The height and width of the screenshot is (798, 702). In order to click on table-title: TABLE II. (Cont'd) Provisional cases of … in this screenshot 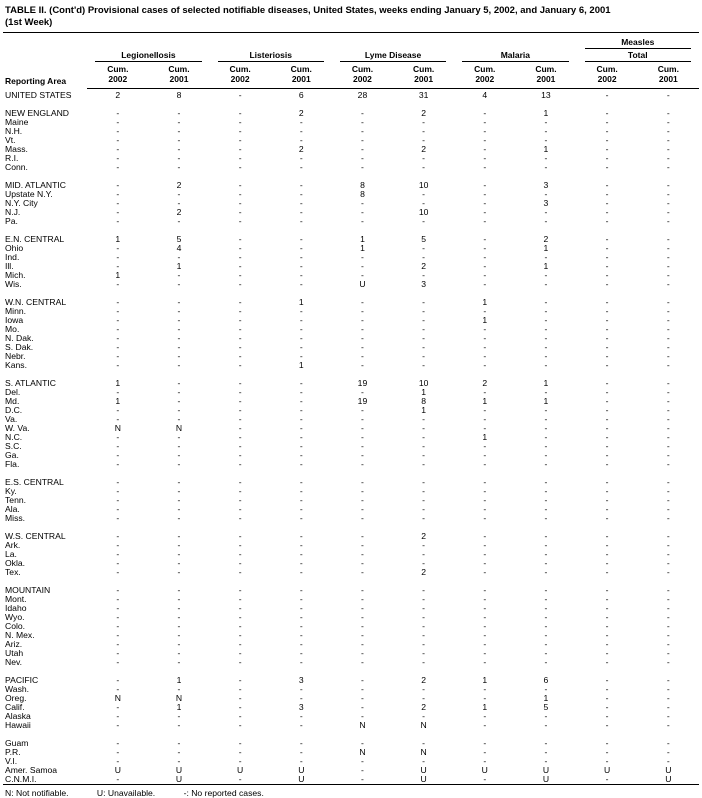, I will do `click(351, 16)`.